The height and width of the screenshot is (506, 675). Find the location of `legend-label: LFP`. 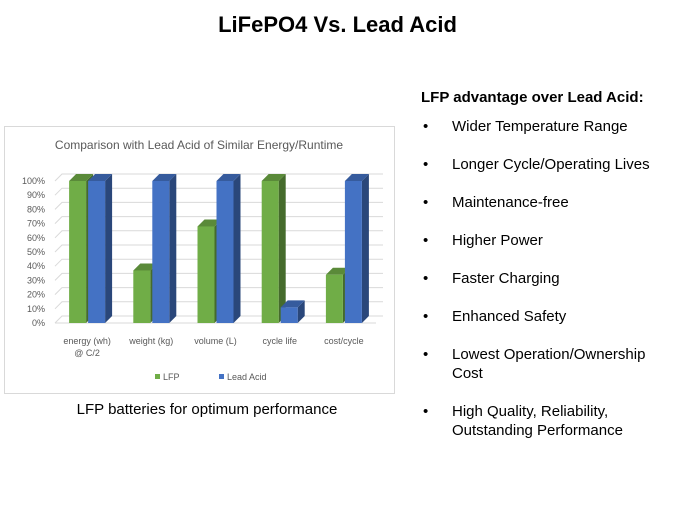

legend-label: LFP is located at coordinates (171, 377).